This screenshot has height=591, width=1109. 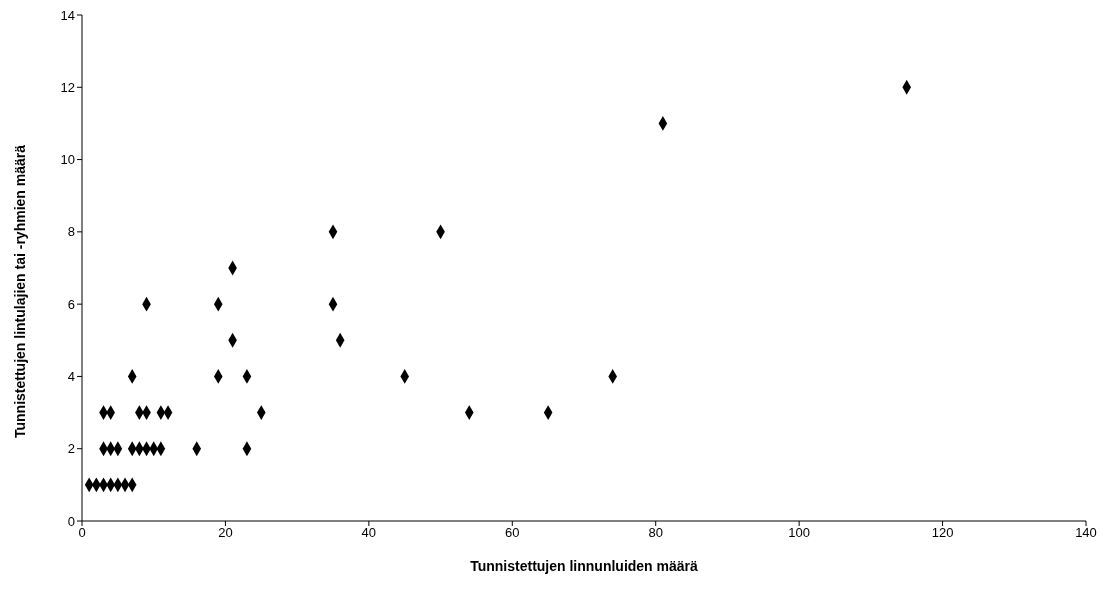 I want to click on x-tick-label: 140, so click(x=1086, y=533).